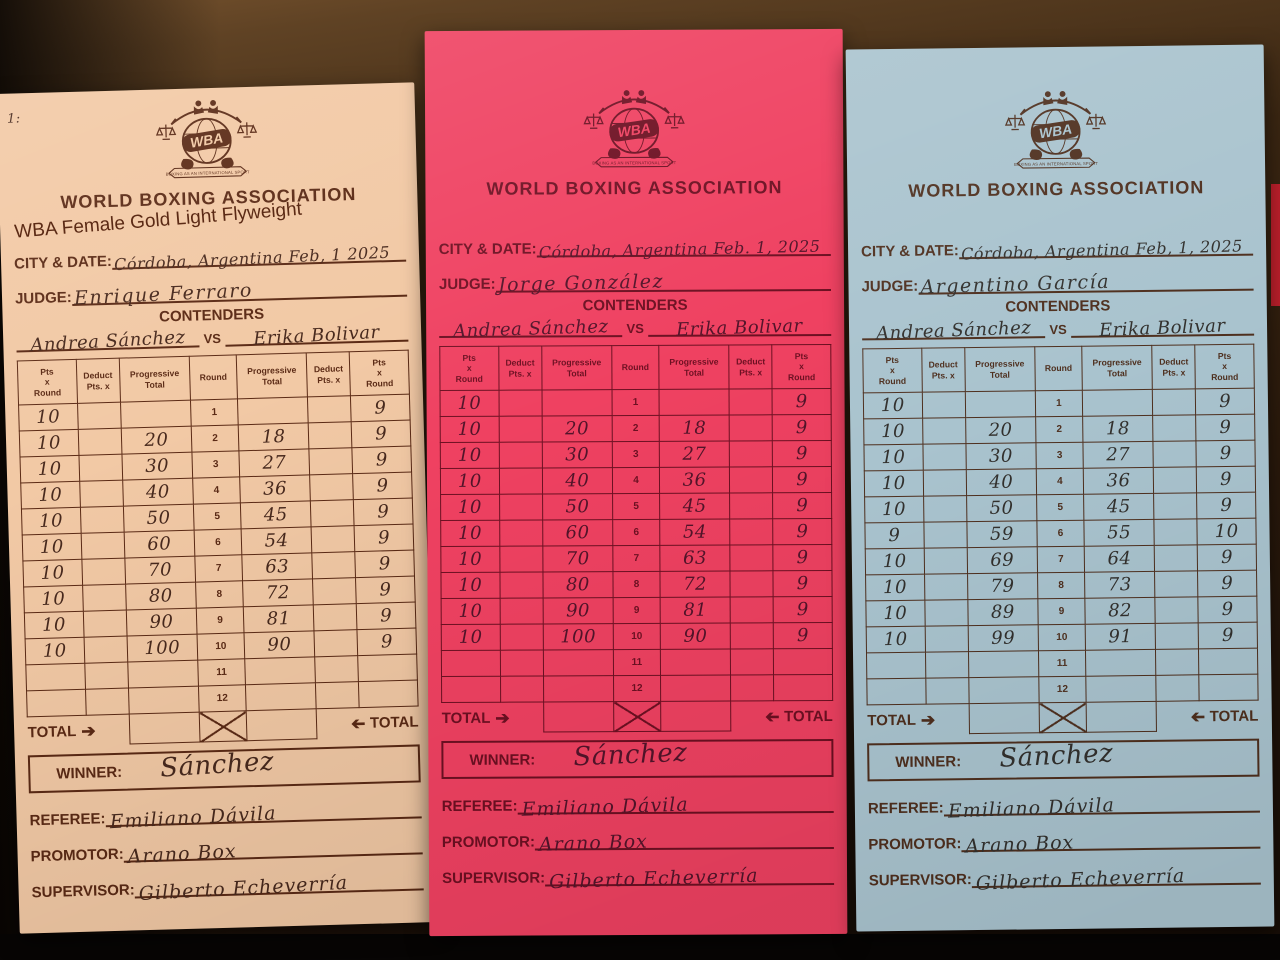 The height and width of the screenshot is (960, 1280). What do you see at coordinates (637, 662) in the screenshot?
I see `score-row-round-11: 11` at bounding box center [637, 662].